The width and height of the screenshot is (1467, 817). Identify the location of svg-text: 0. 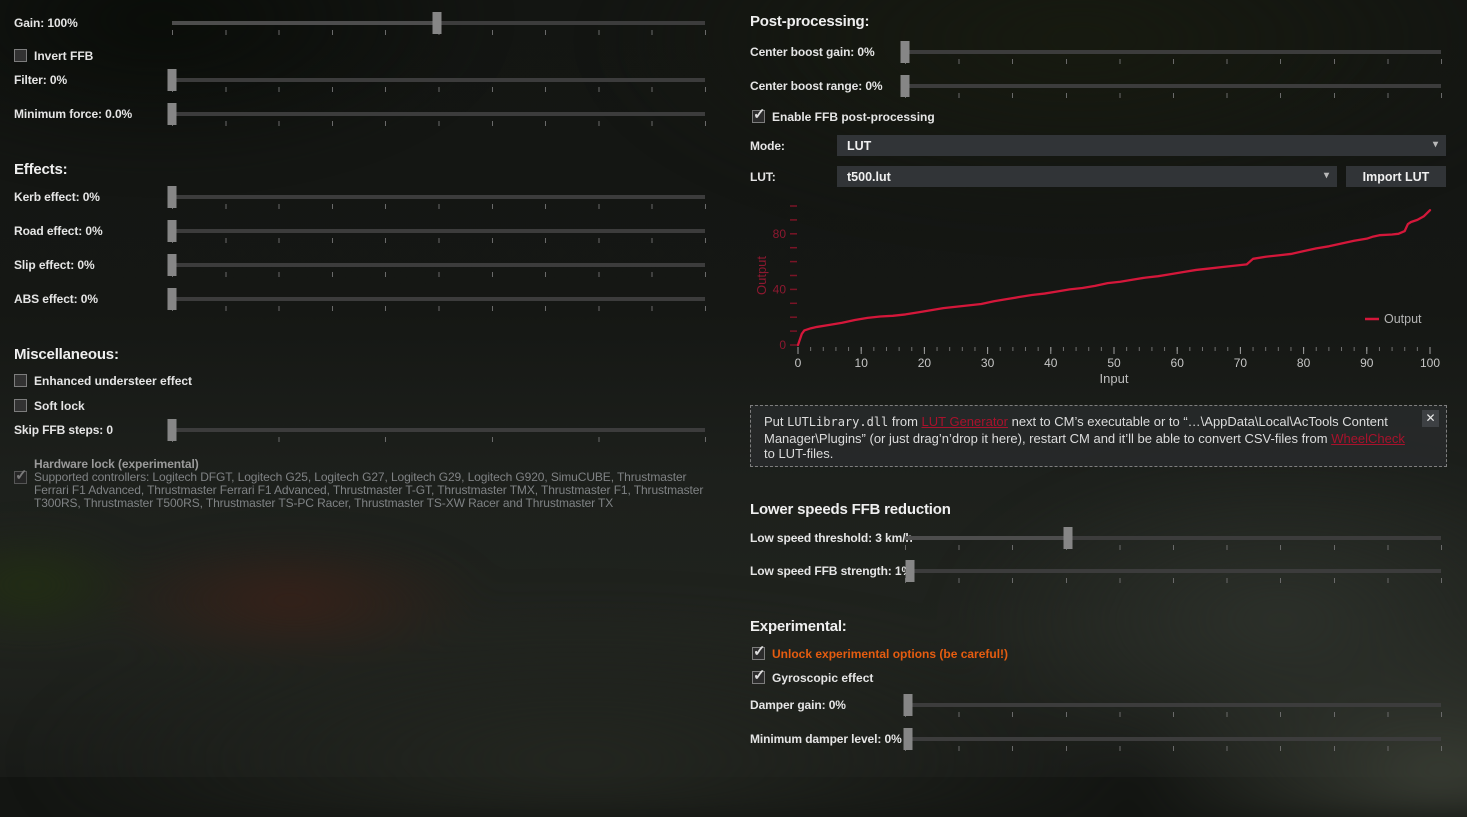
(798, 363).